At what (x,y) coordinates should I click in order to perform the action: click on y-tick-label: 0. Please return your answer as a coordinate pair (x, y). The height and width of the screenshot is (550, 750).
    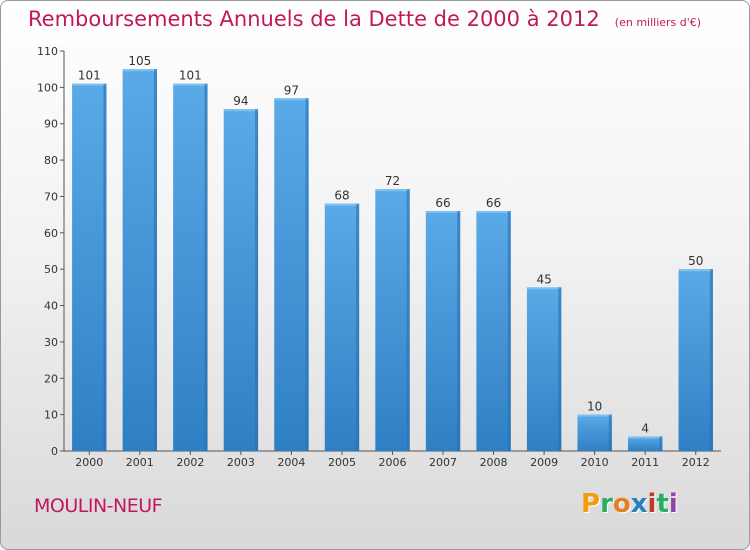
    Looking at the image, I should click on (54, 451).